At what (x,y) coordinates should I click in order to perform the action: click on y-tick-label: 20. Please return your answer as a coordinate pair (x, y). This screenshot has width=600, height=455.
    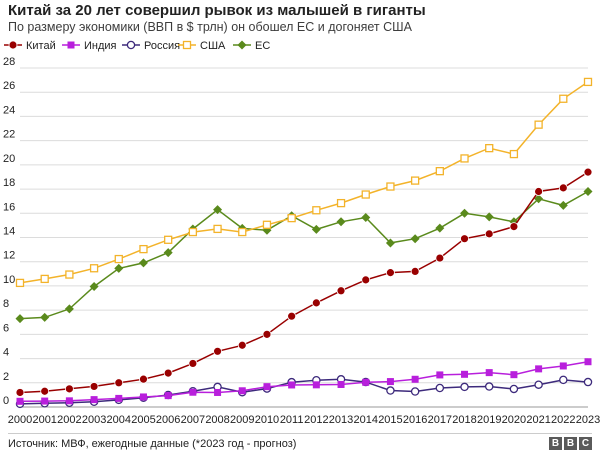
    Looking at the image, I should click on (9, 159).